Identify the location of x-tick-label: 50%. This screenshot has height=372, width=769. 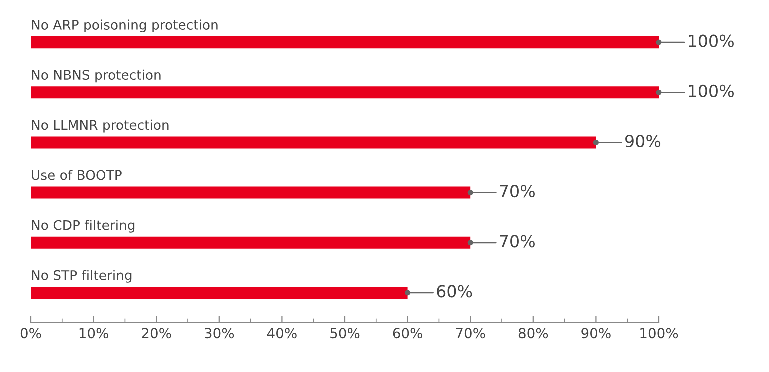
(345, 333).